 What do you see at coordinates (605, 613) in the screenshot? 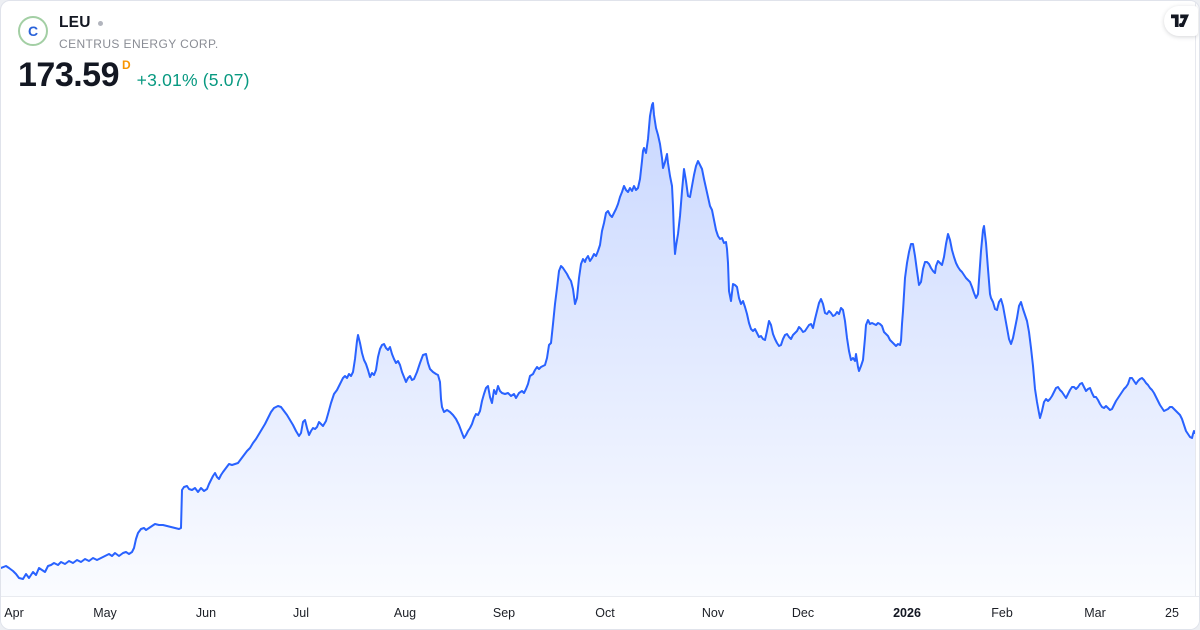
I see `x-axis-label: Oct` at bounding box center [605, 613].